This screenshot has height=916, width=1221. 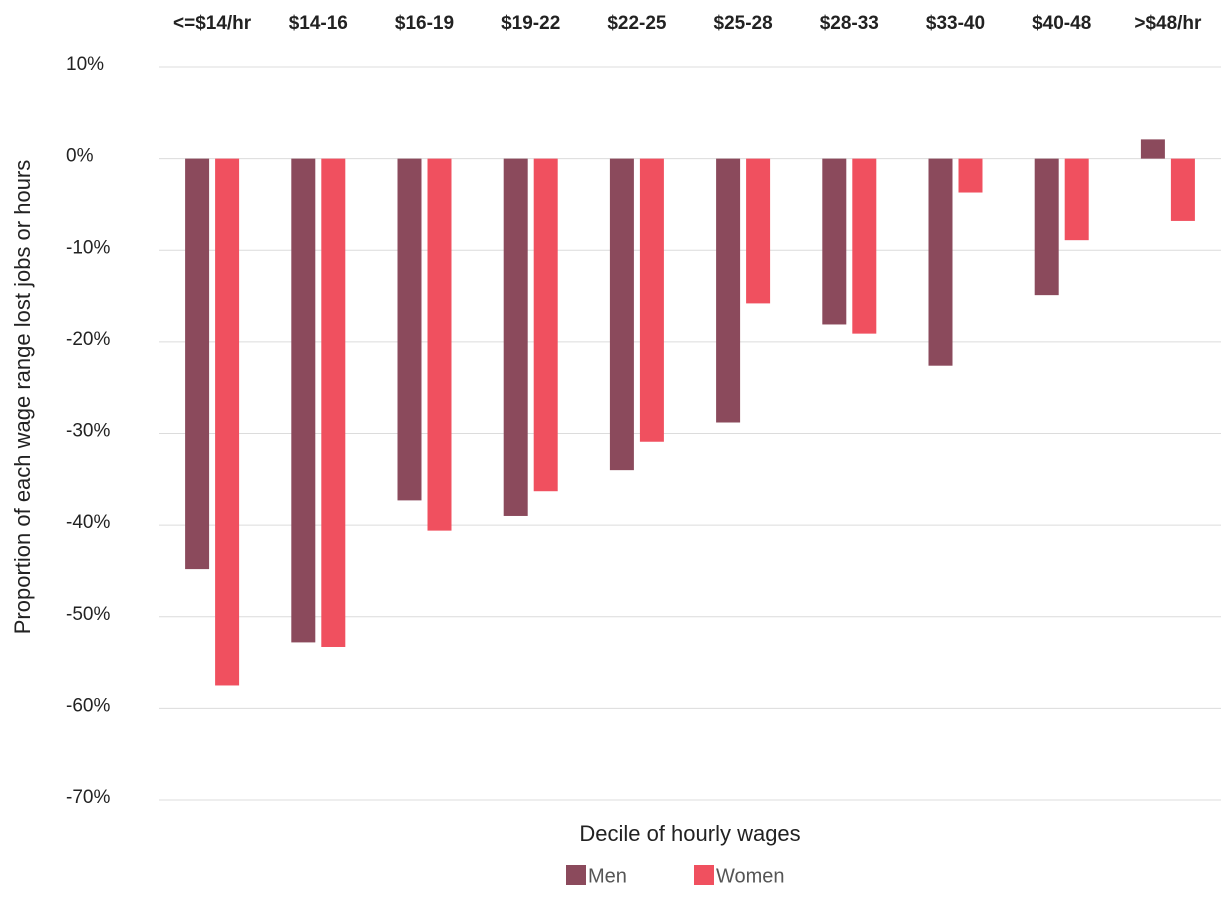 What do you see at coordinates (637, 23) in the screenshot?
I see `x-tick-label: $22-25` at bounding box center [637, 23].